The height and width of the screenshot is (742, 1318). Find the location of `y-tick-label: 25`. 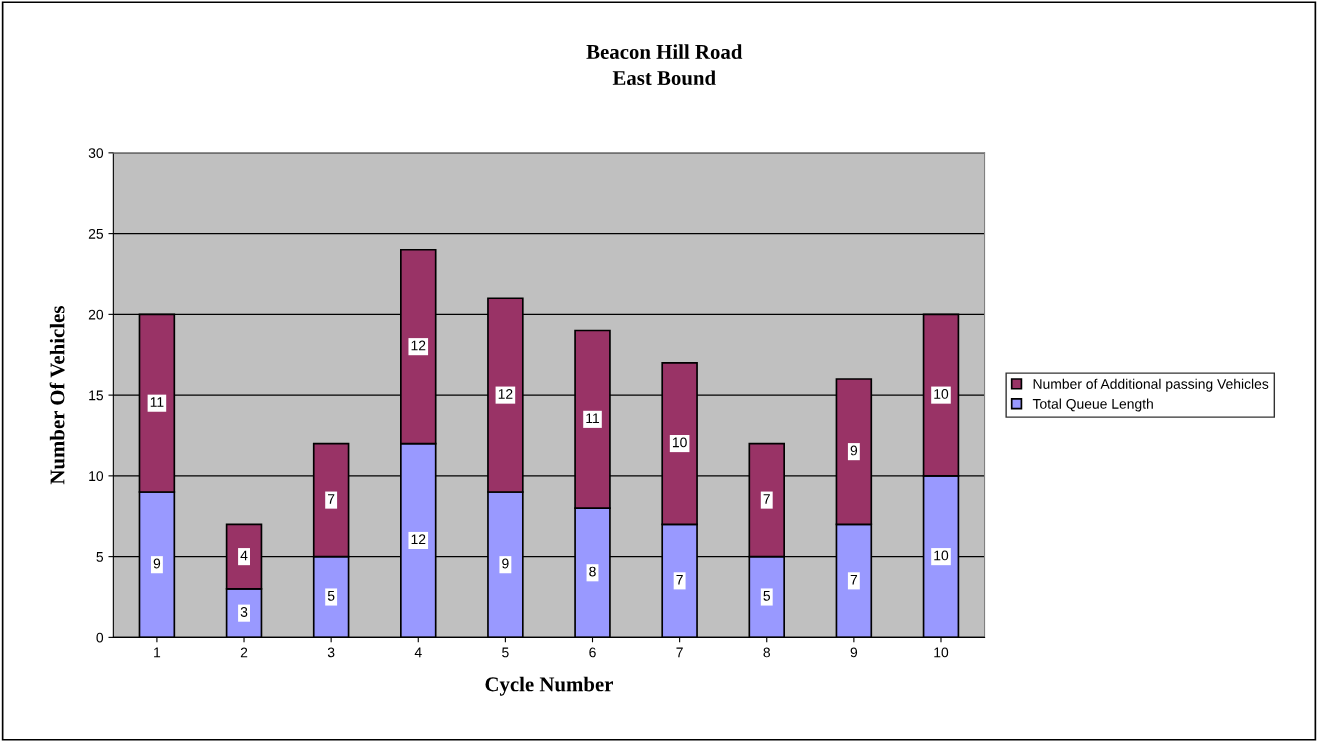

y-tick-label: 25 is located at coordinates (96, 233).